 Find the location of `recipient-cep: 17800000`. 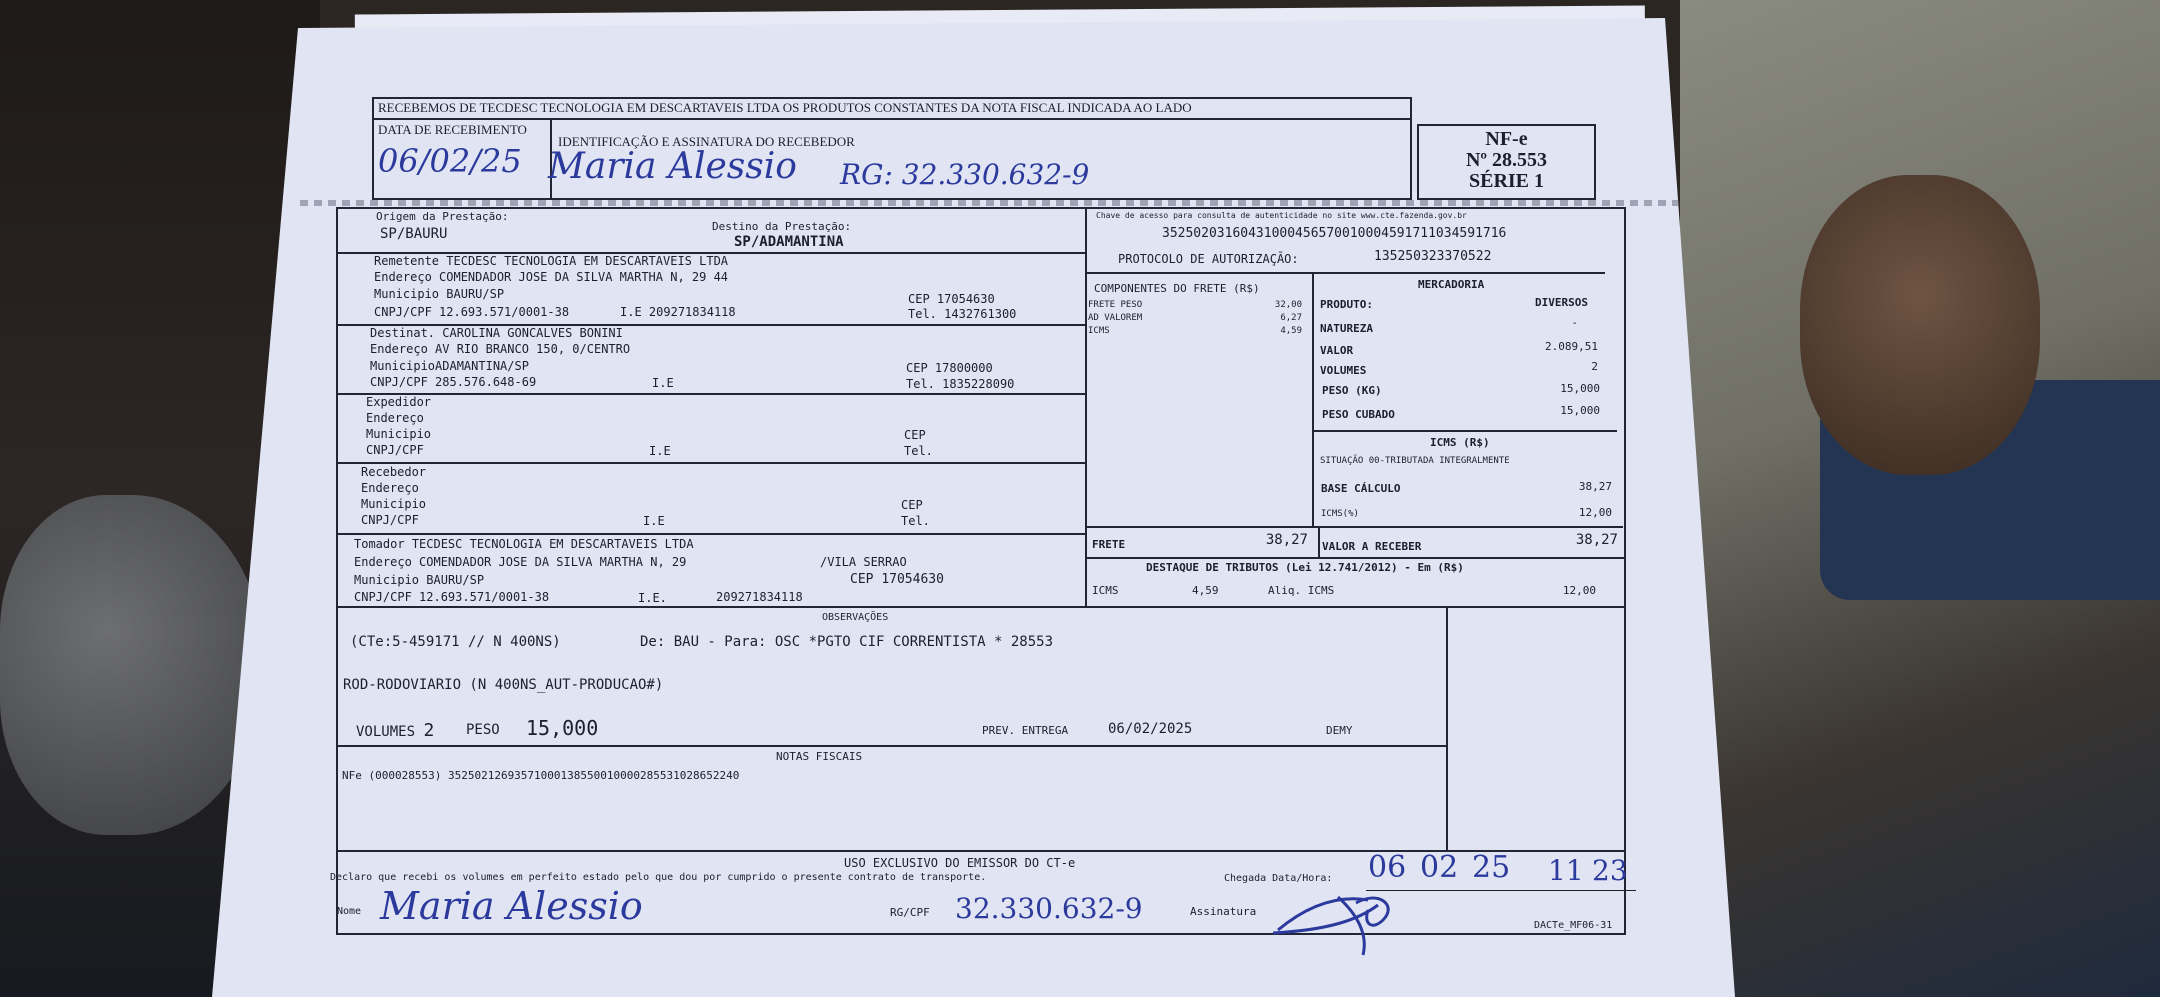

recipient-cep: 17800000 is located at coordinates (963, 368).